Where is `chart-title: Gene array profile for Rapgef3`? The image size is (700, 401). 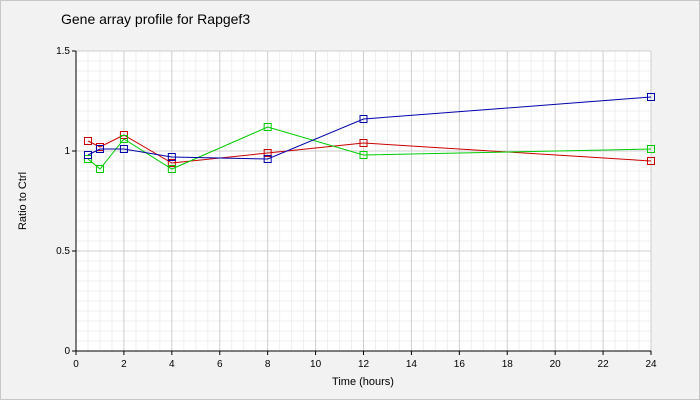 chart-title: Gene array profile for Rapgef3 is located at coordinates (156, 19).